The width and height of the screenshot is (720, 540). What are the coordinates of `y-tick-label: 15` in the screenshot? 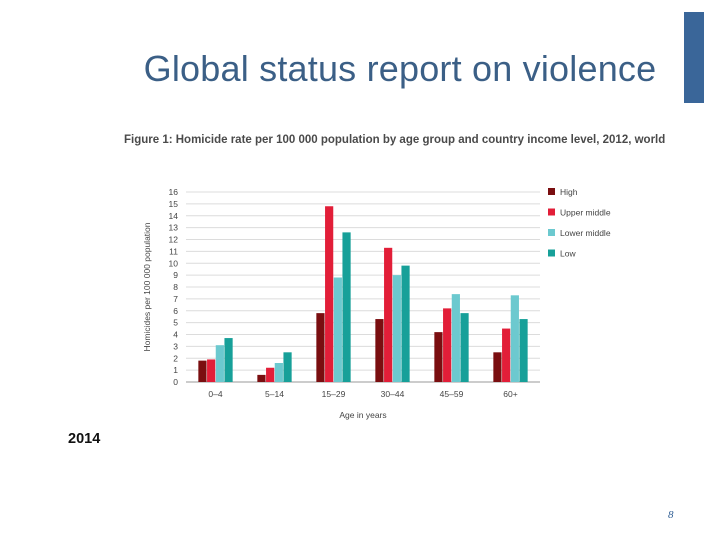 It's located at (174, 204).